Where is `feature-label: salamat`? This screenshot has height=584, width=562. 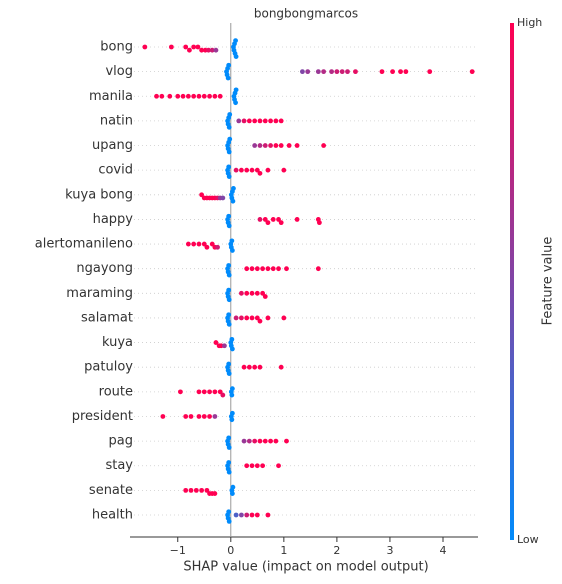
feature-label: salamat is located at coordinates (107, 317).